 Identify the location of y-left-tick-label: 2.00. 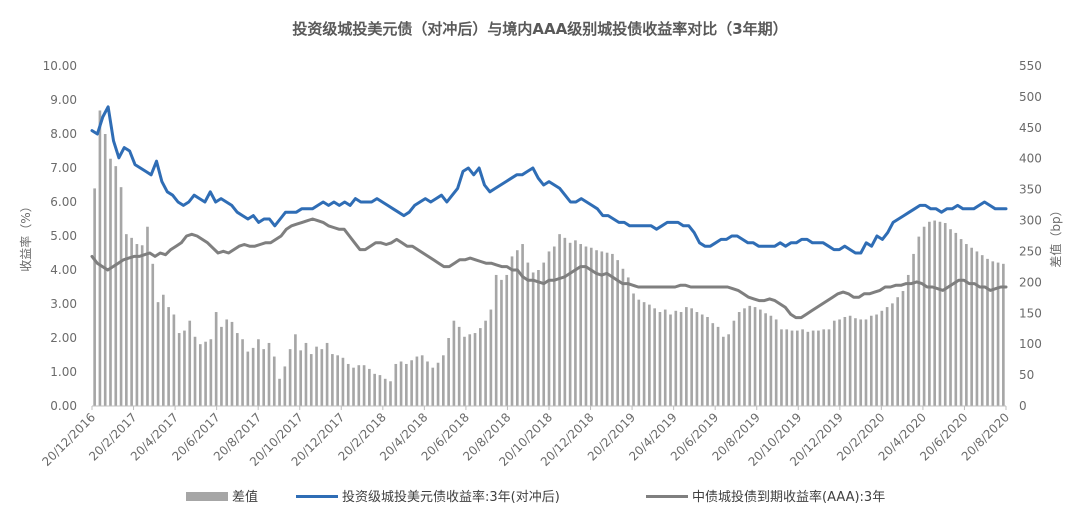
(63, 338).